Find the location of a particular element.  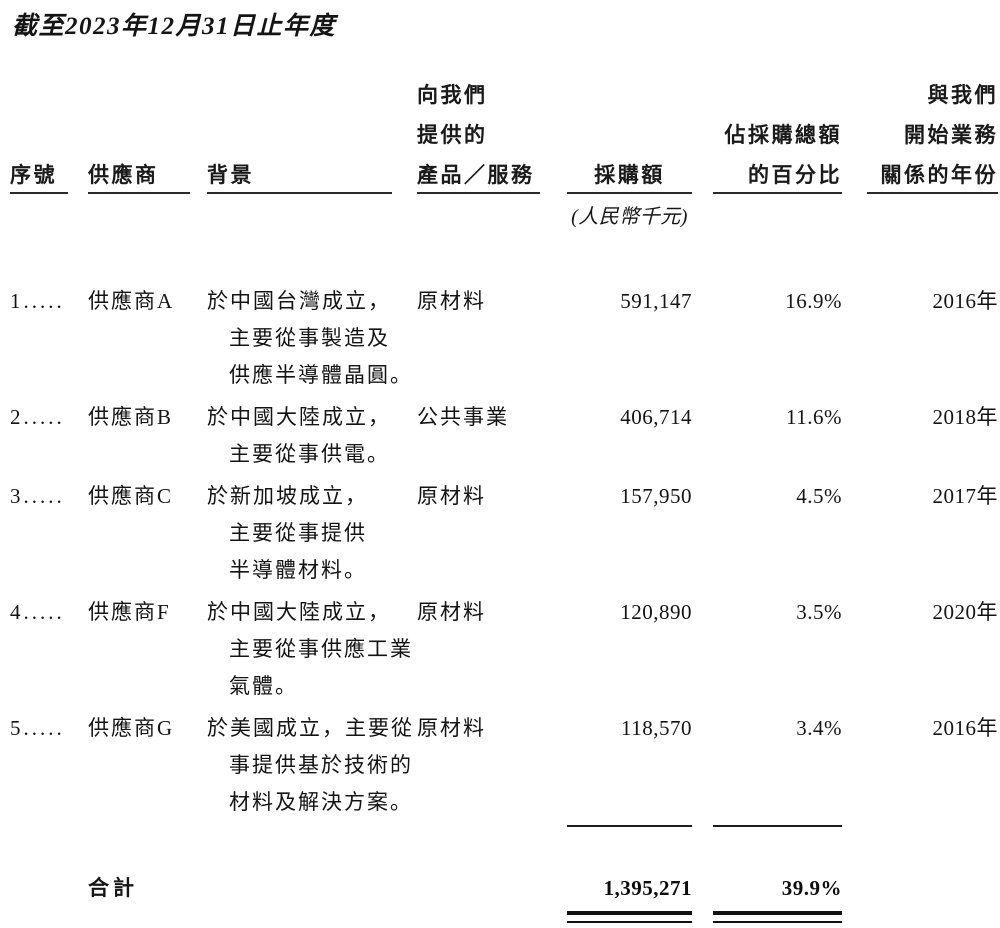

row-percent: 4.5% is located at coordinates (819, 496).